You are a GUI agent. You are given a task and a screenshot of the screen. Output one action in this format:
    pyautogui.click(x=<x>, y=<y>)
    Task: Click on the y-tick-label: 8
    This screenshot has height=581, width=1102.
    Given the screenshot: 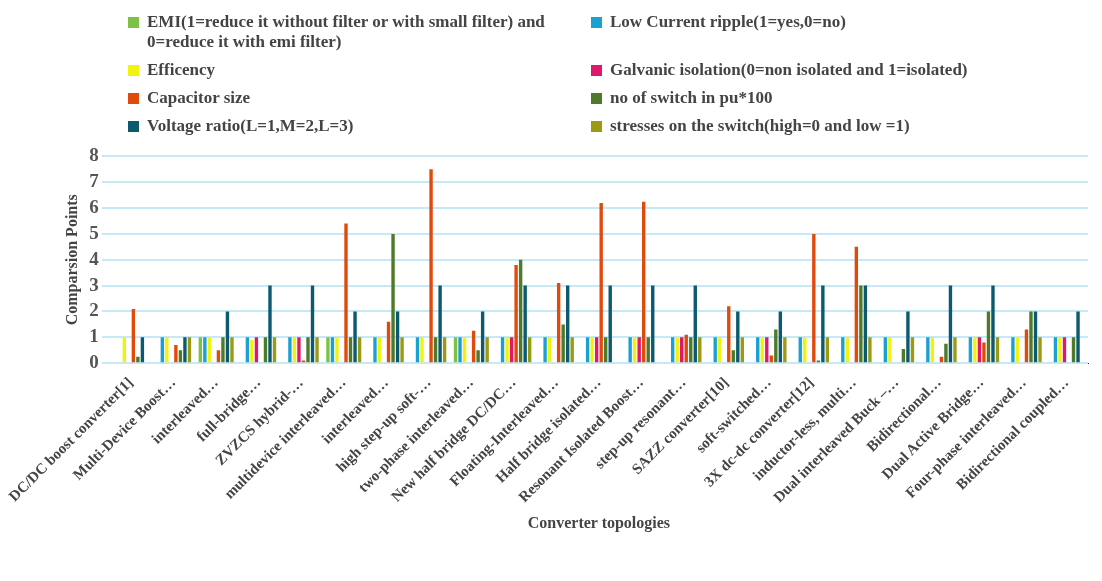 What is the action you would take?
    pyautogui.click(x=94, y=155)
    